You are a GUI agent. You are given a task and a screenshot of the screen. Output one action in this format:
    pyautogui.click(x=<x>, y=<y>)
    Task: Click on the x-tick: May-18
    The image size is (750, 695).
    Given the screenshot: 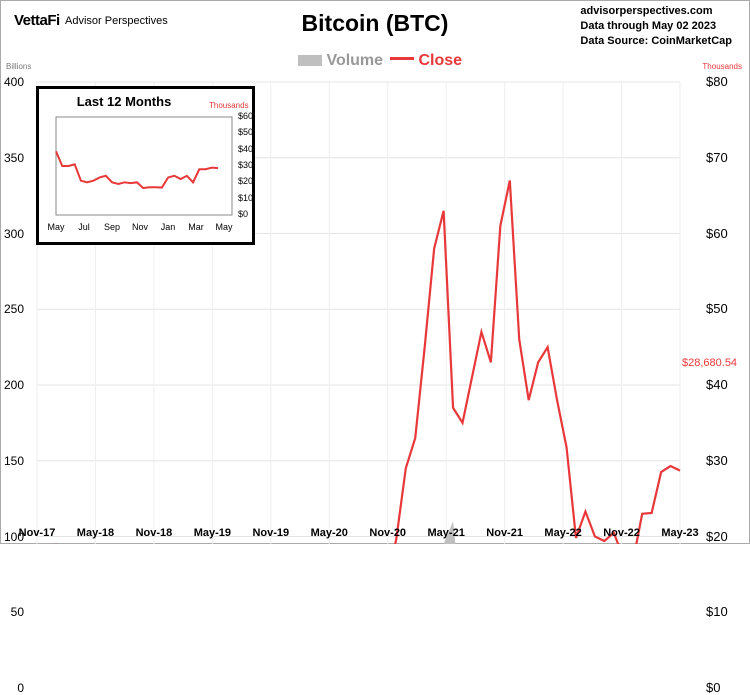 What is the action you would take?
    pyautogui.click(x=95, y=533)
    